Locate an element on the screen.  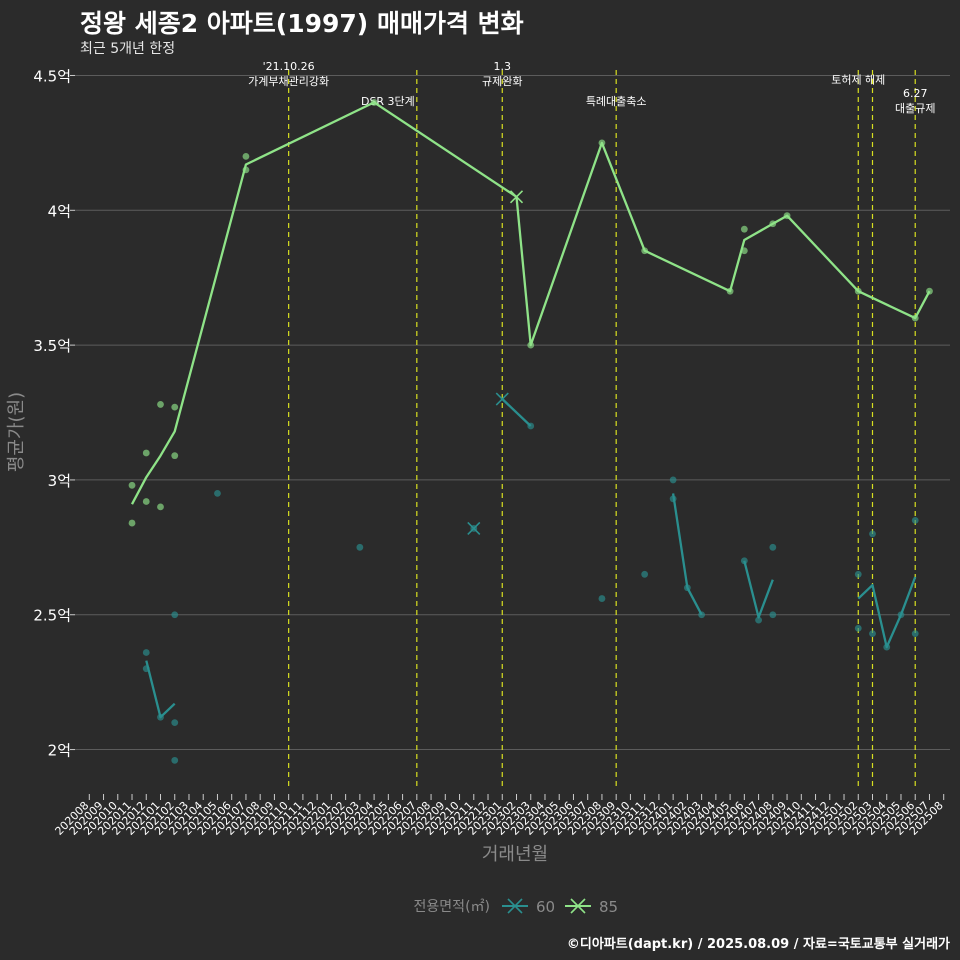
x-axis-label: 거래년월 is located at coordinates (515, 854).